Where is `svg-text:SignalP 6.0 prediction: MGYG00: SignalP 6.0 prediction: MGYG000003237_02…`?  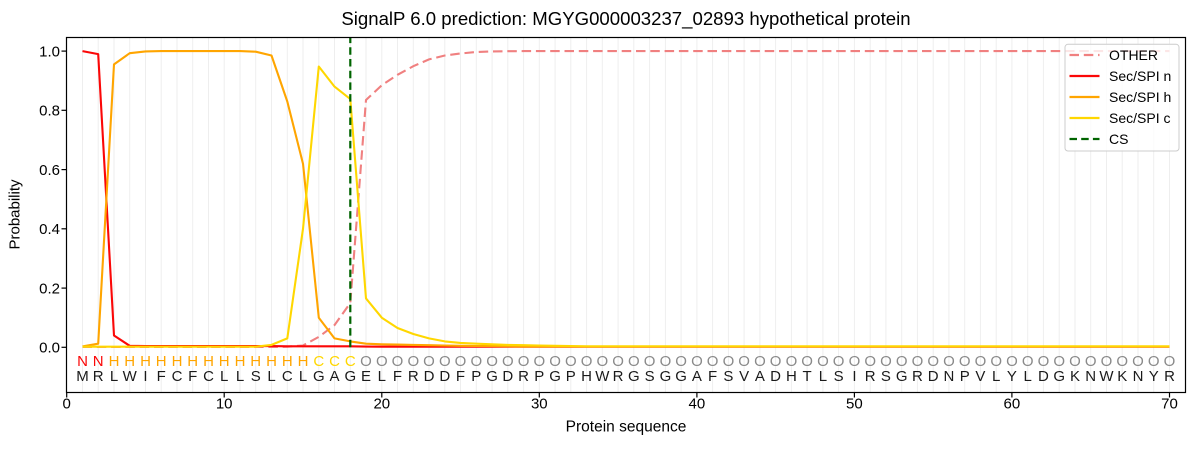
svg-text:SignalP 6.0 prediction: MGYG00: SignalP 6.0 prediction: MGYG000003237_02… is located at coordinates (625, 19).